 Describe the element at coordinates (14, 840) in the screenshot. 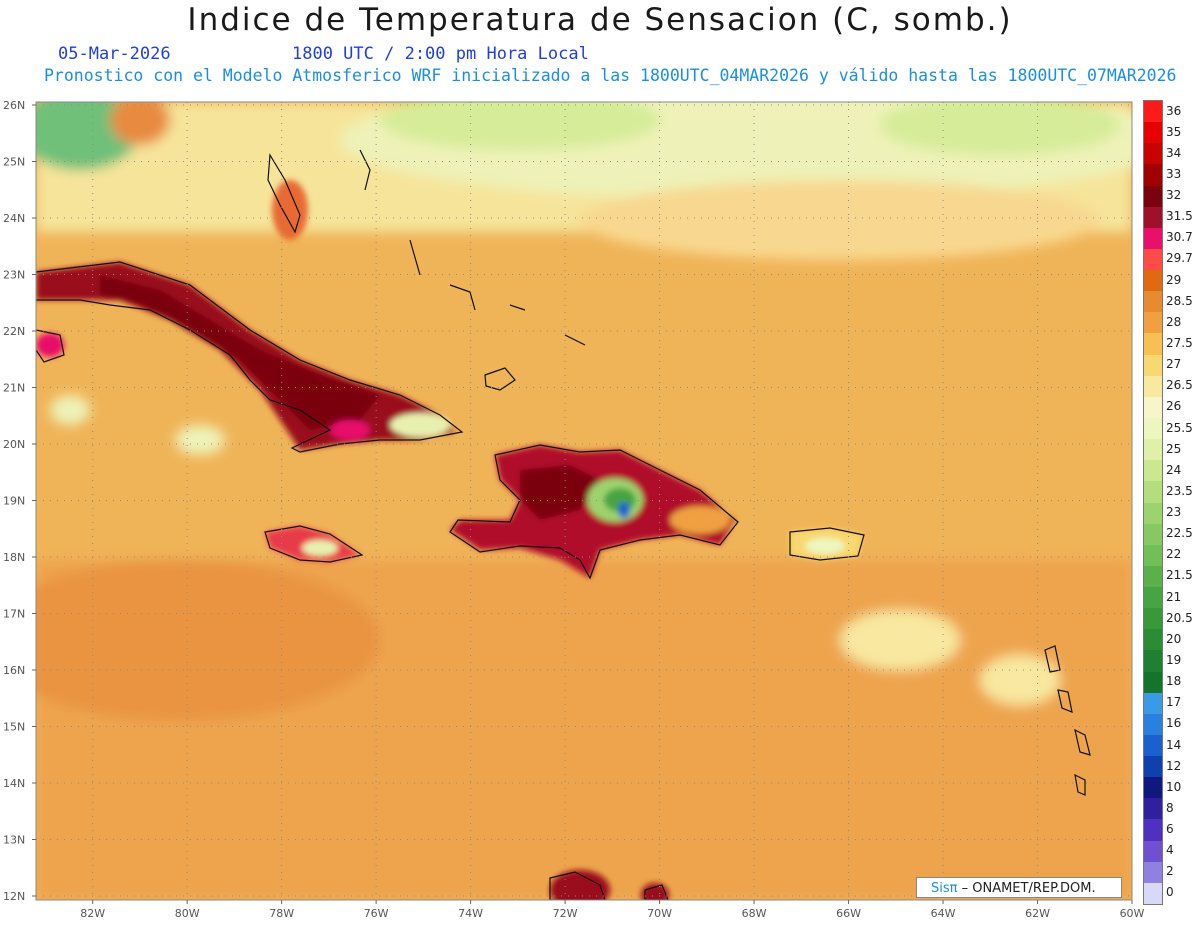

I see `lat-label: 13N` at that location.